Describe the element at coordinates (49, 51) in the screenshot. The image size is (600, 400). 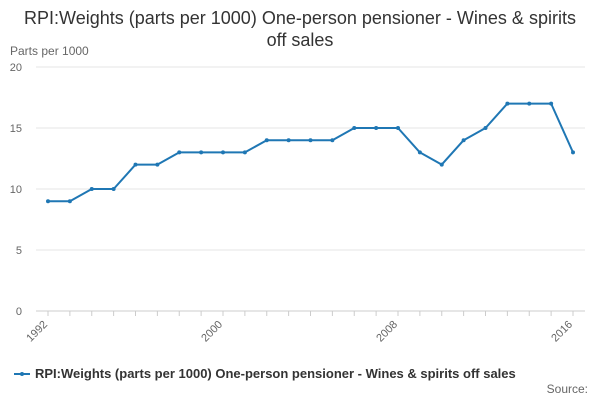
I see `y-axis-title: Parts per 1000` at that location.